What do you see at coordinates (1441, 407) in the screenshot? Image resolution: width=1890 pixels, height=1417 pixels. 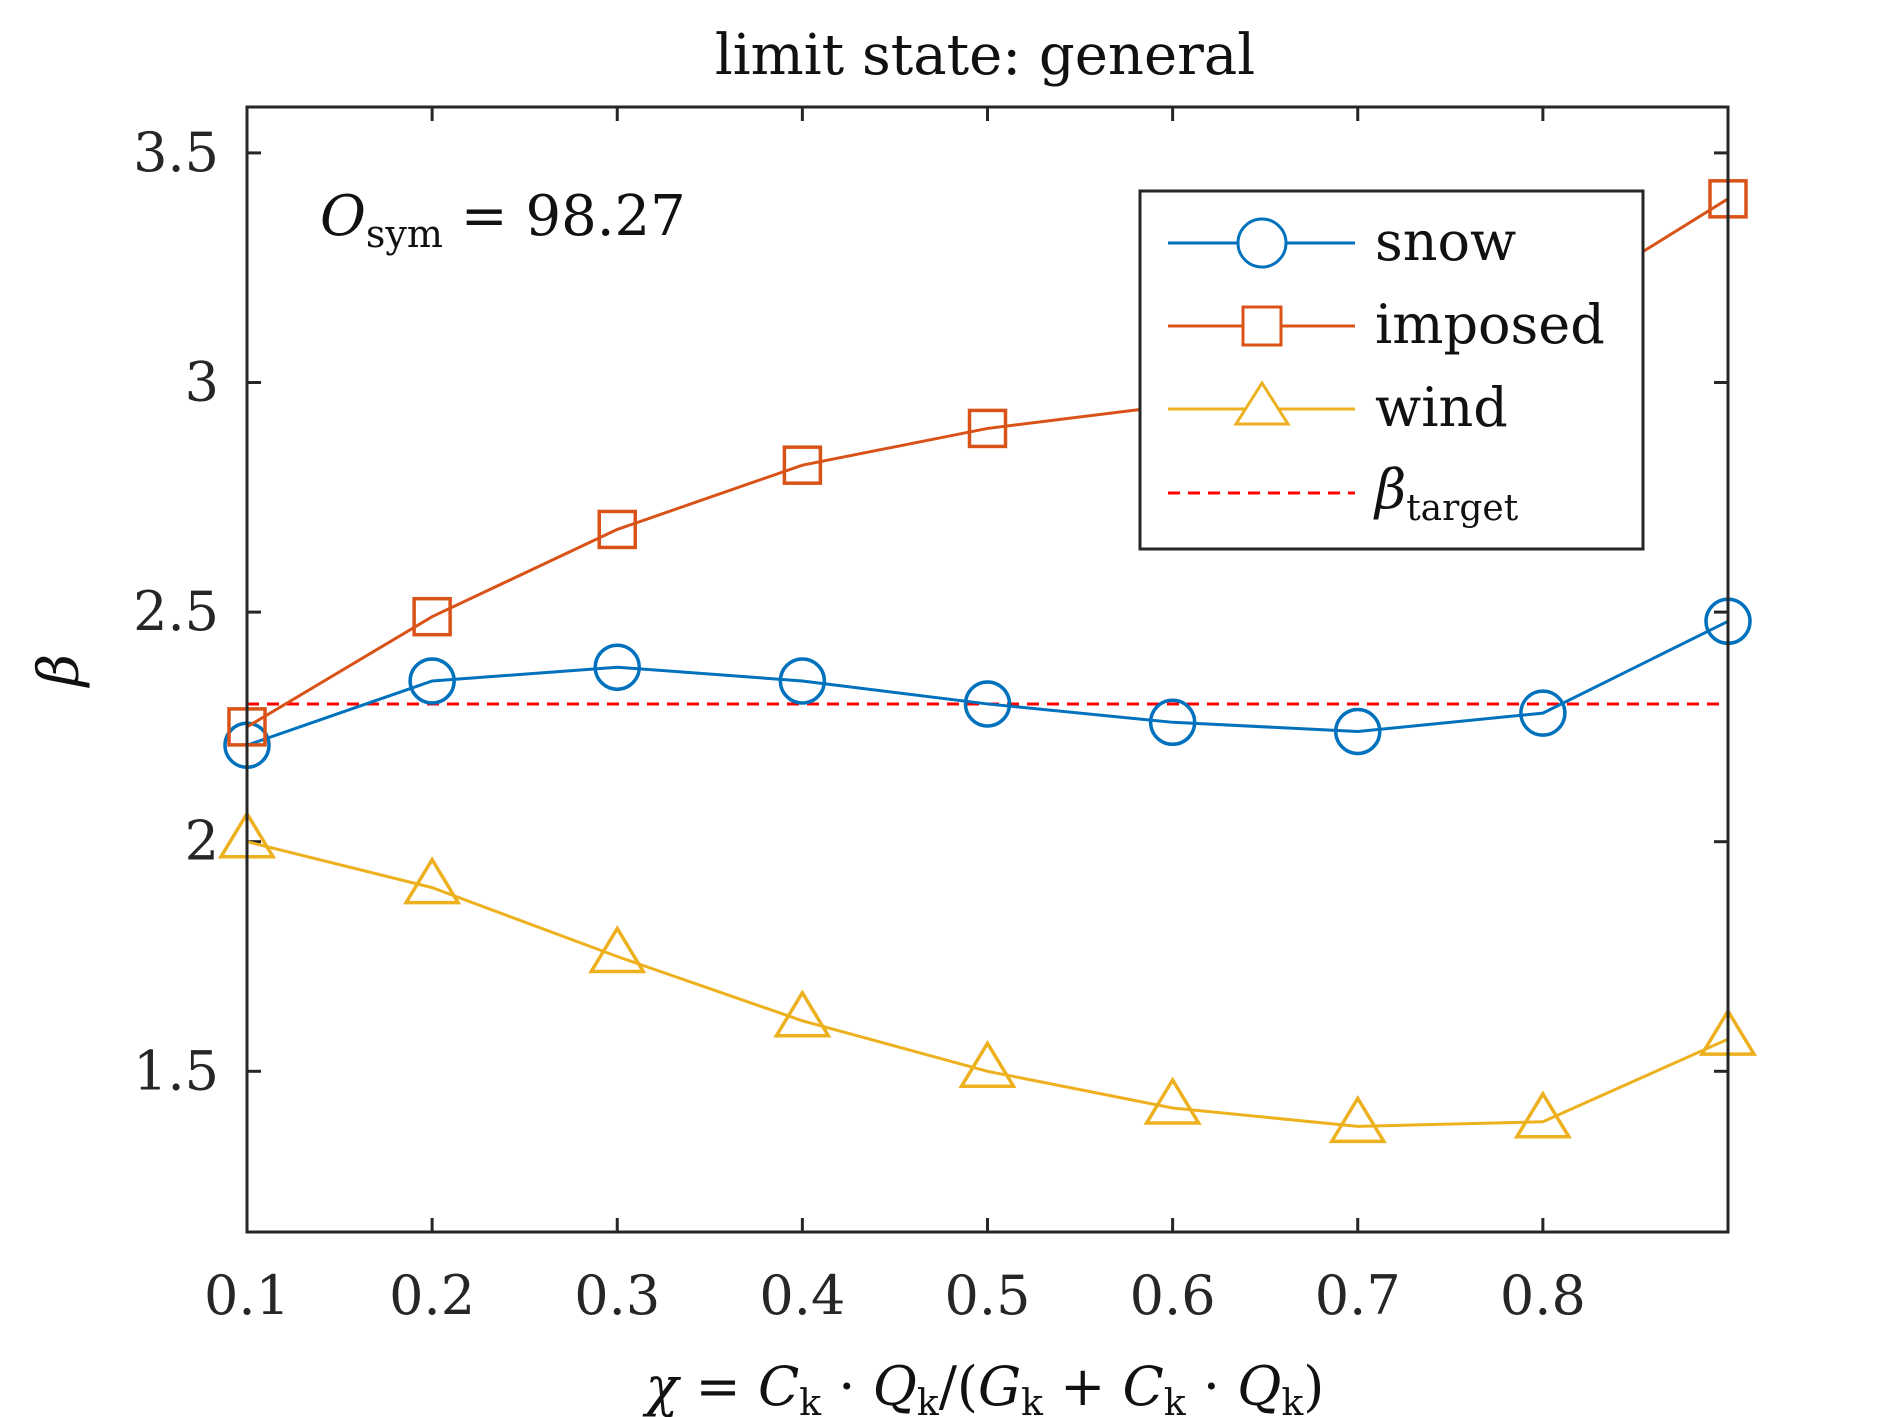 I see `legend-label-wind: wind` at bounding box center [1441, 407].